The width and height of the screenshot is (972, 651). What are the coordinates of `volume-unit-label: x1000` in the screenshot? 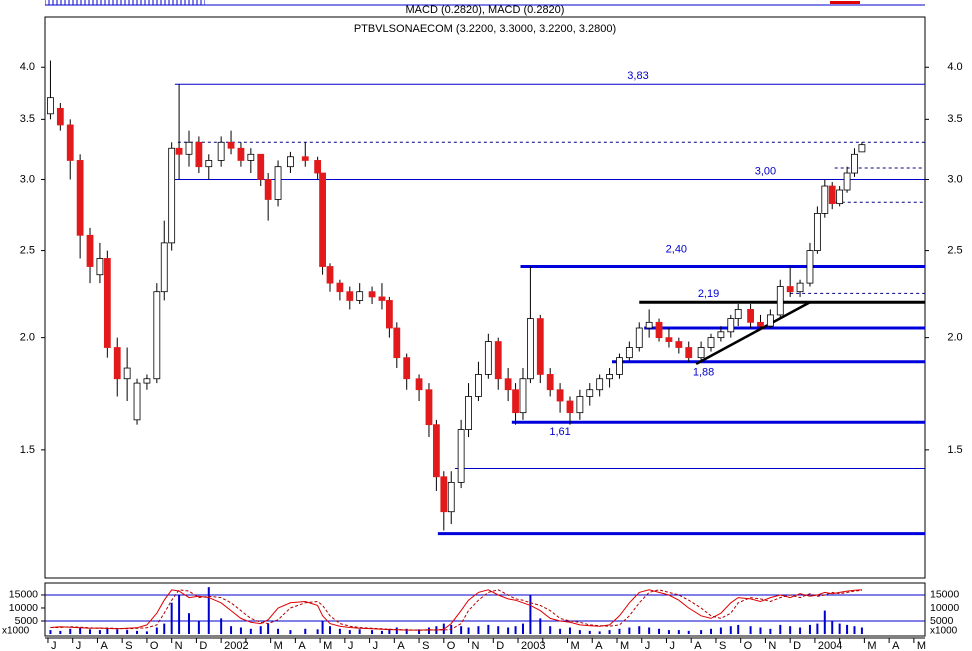 It's located at (16, 631).